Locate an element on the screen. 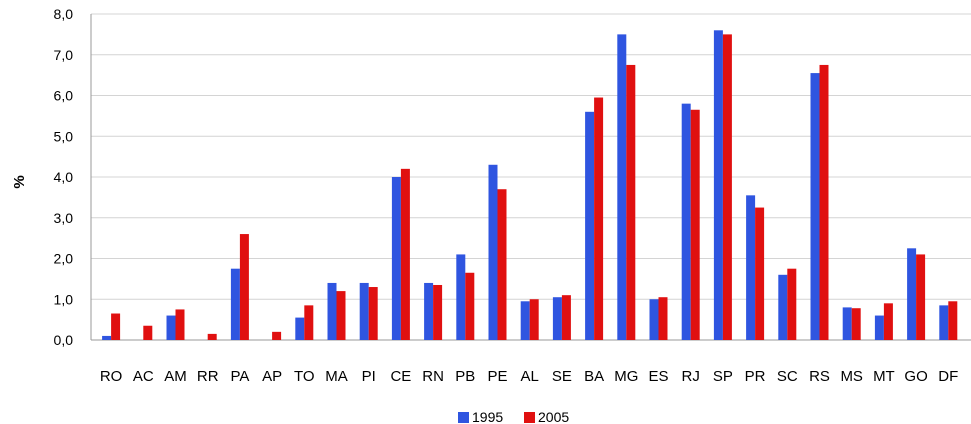 This screenshot has width=971, height=424. bar-2005-RO is located at coordinates (116, 326).